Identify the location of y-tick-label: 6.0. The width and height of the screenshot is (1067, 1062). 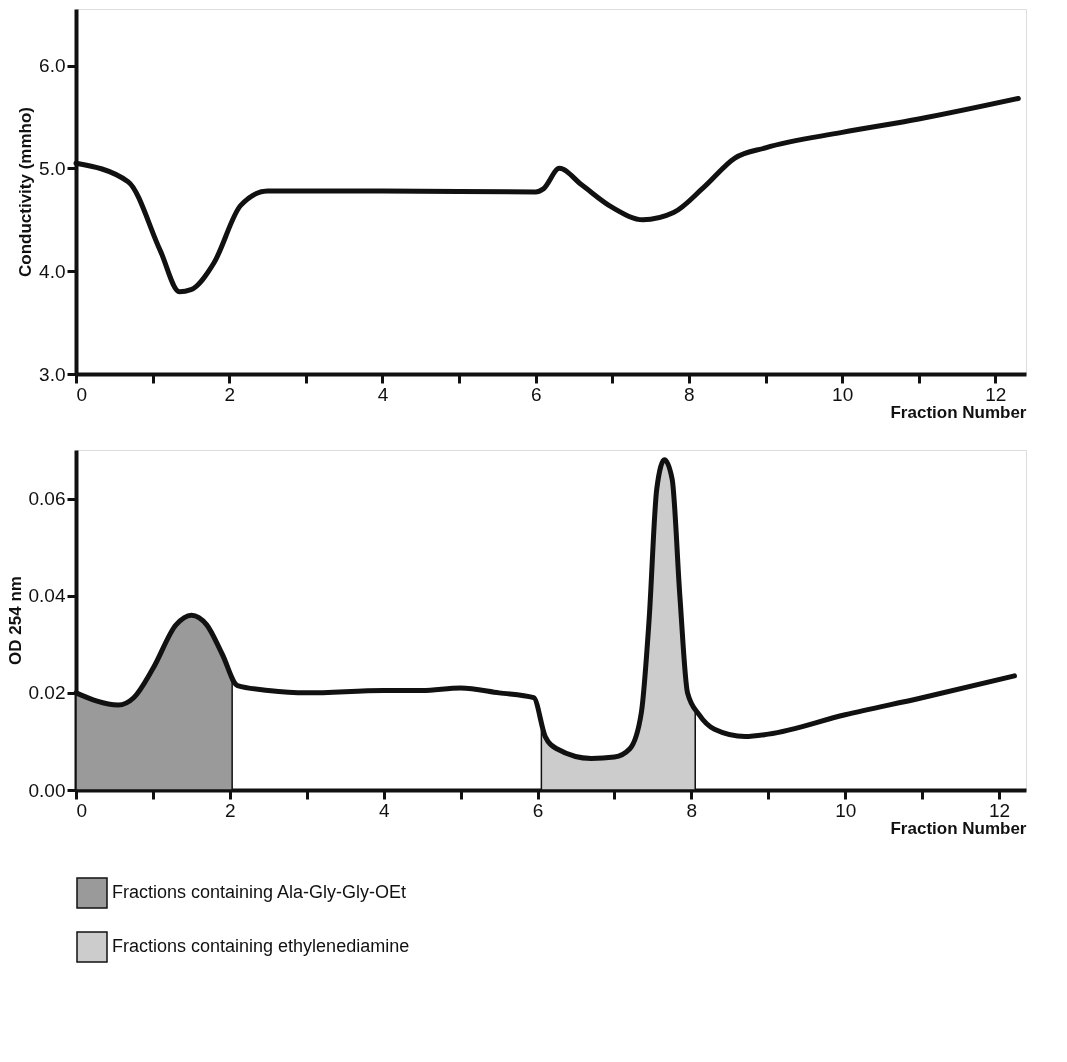
(52, 66).